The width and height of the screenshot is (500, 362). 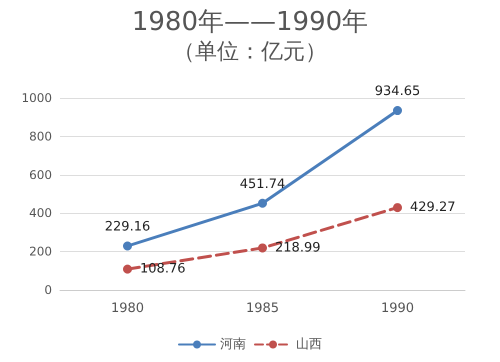 I want to click on data-label: 218.99, so click(x=297, y=248).